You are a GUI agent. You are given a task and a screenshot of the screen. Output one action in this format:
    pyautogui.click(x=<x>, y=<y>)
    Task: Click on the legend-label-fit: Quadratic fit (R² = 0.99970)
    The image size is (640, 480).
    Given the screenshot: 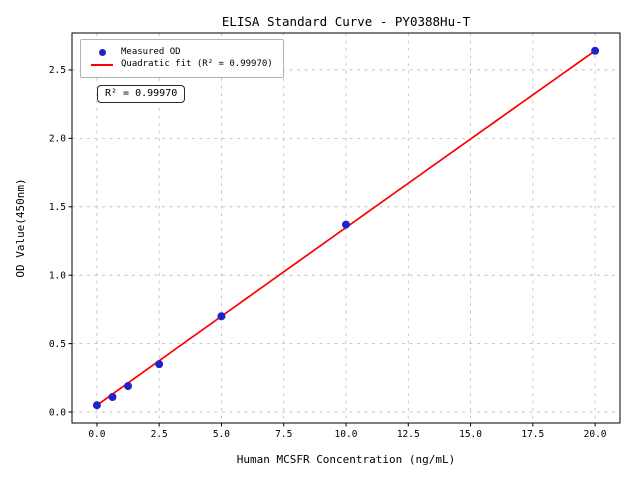 What is the action you would take?
    pyautogui.click(x=197, y=64)
    